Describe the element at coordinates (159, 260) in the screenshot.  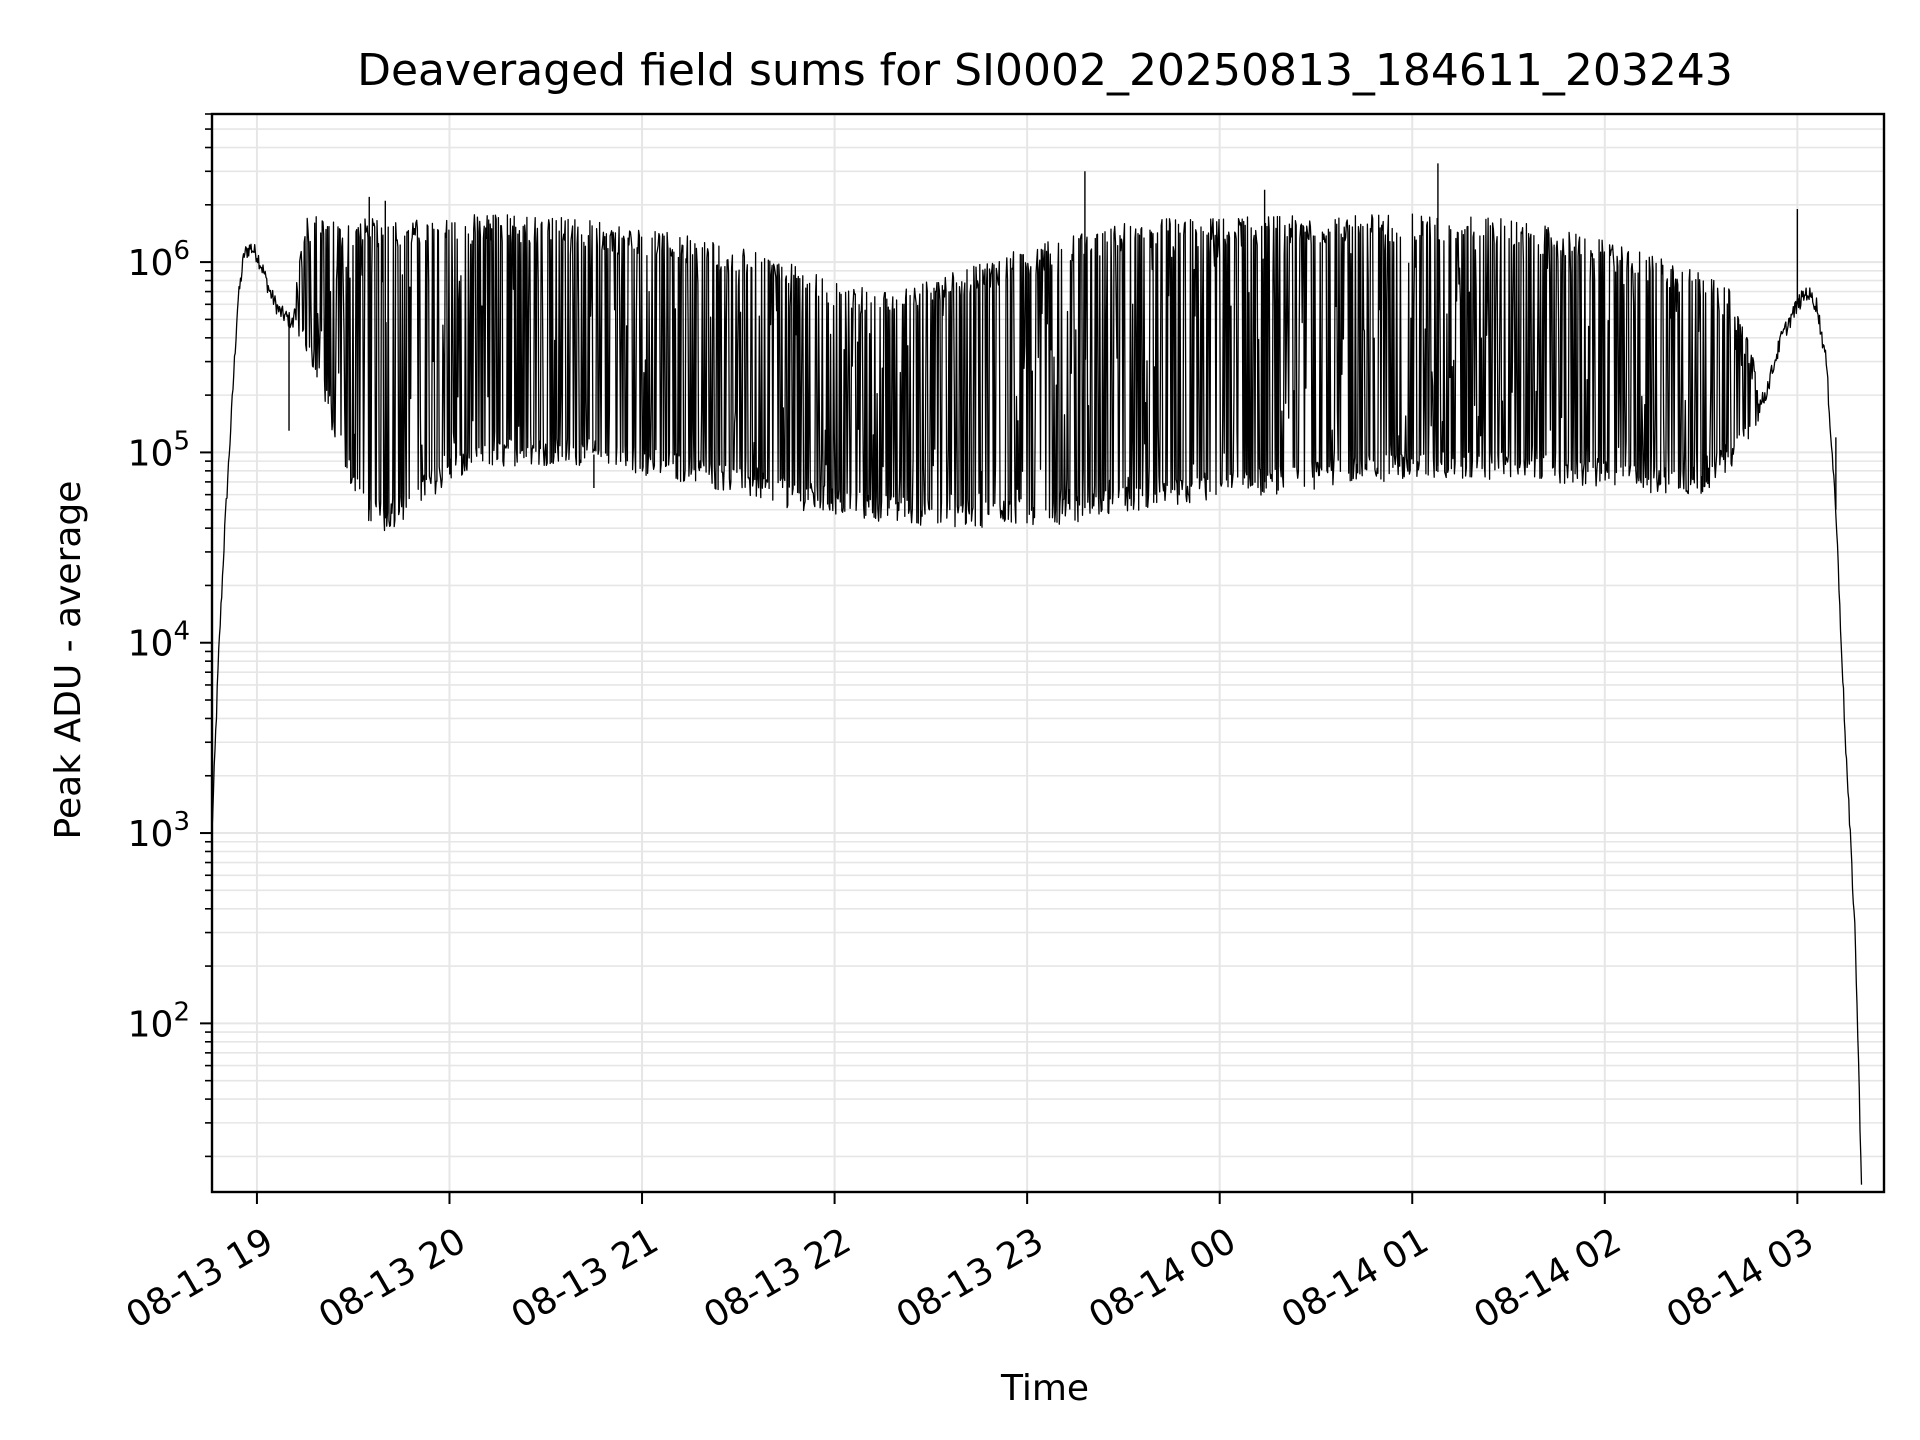
I see `y-tick-label: 10⁶` at that location.